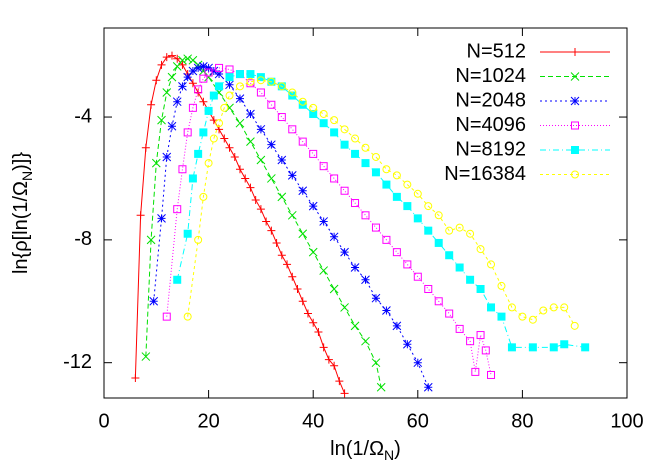 The image size is (664, 465). What do you see at coordinates (21, 227) in the screenshot?
I see `y-axis-label-part: ln{ρ[ln(1/Ω` at bounding box center [21, 227].